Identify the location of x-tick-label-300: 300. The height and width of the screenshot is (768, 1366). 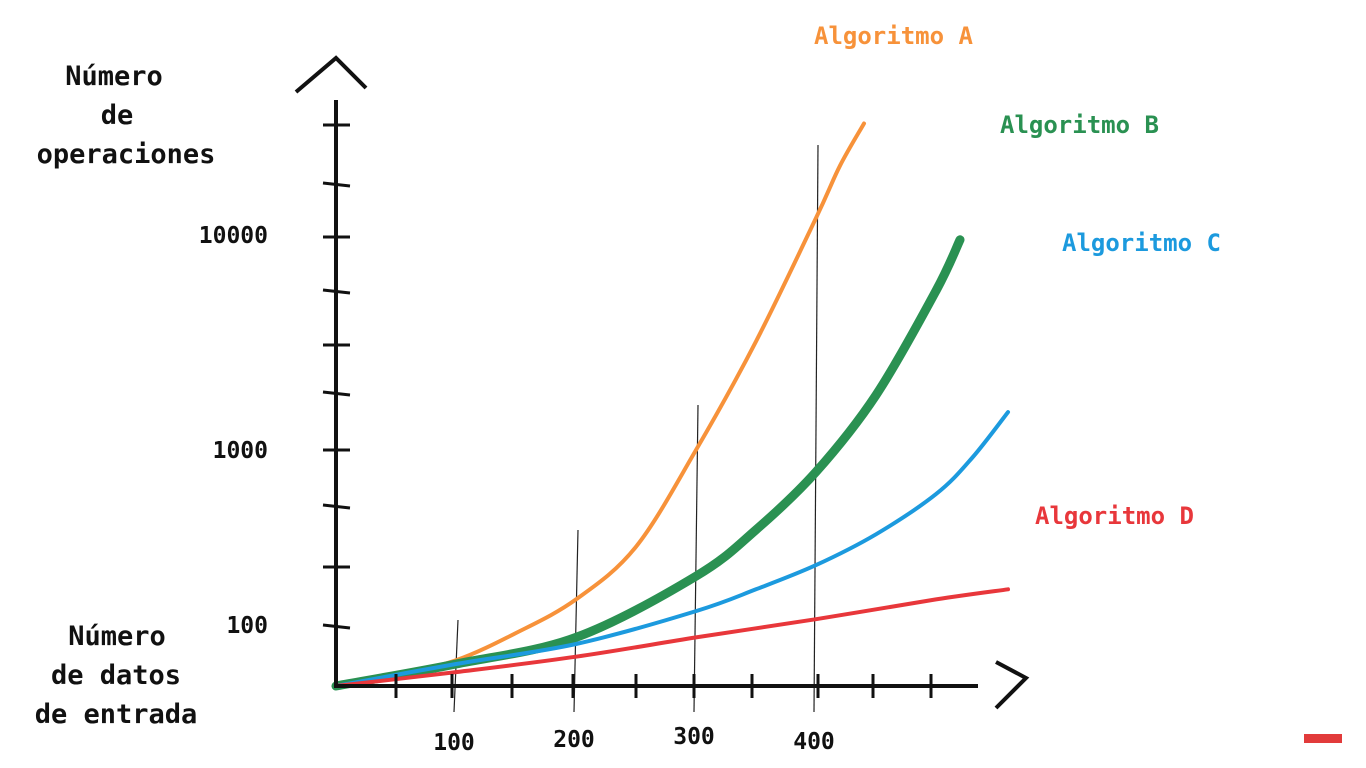
(694, 737).